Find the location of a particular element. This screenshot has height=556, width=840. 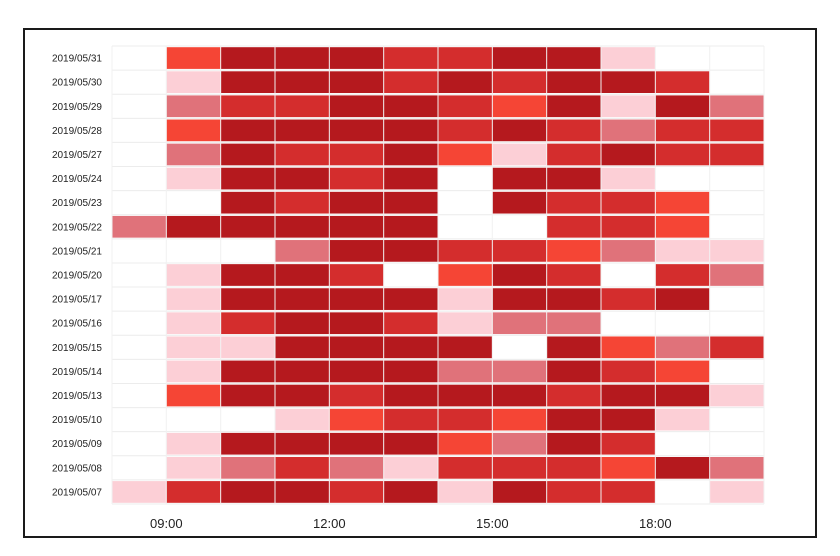

y-tick-label: 2019/05/08 is located at coordinates (77, 468).